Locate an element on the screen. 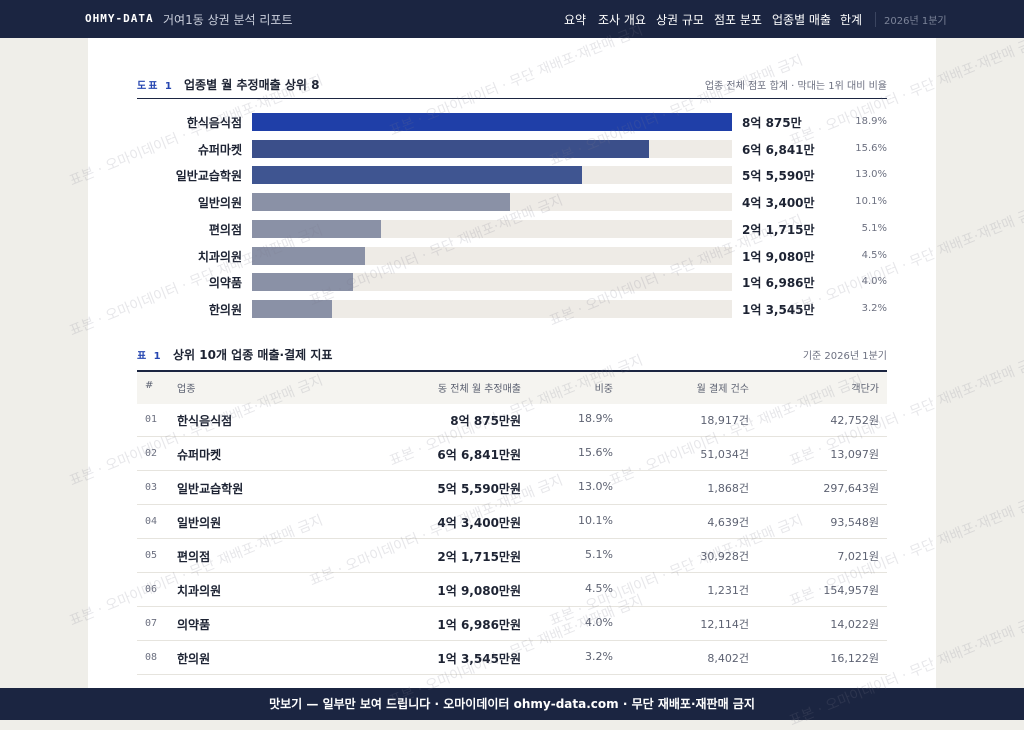 The image size is (1024, 730). bar-value: 2억 1,715만 is located at coordinates (778, 229).